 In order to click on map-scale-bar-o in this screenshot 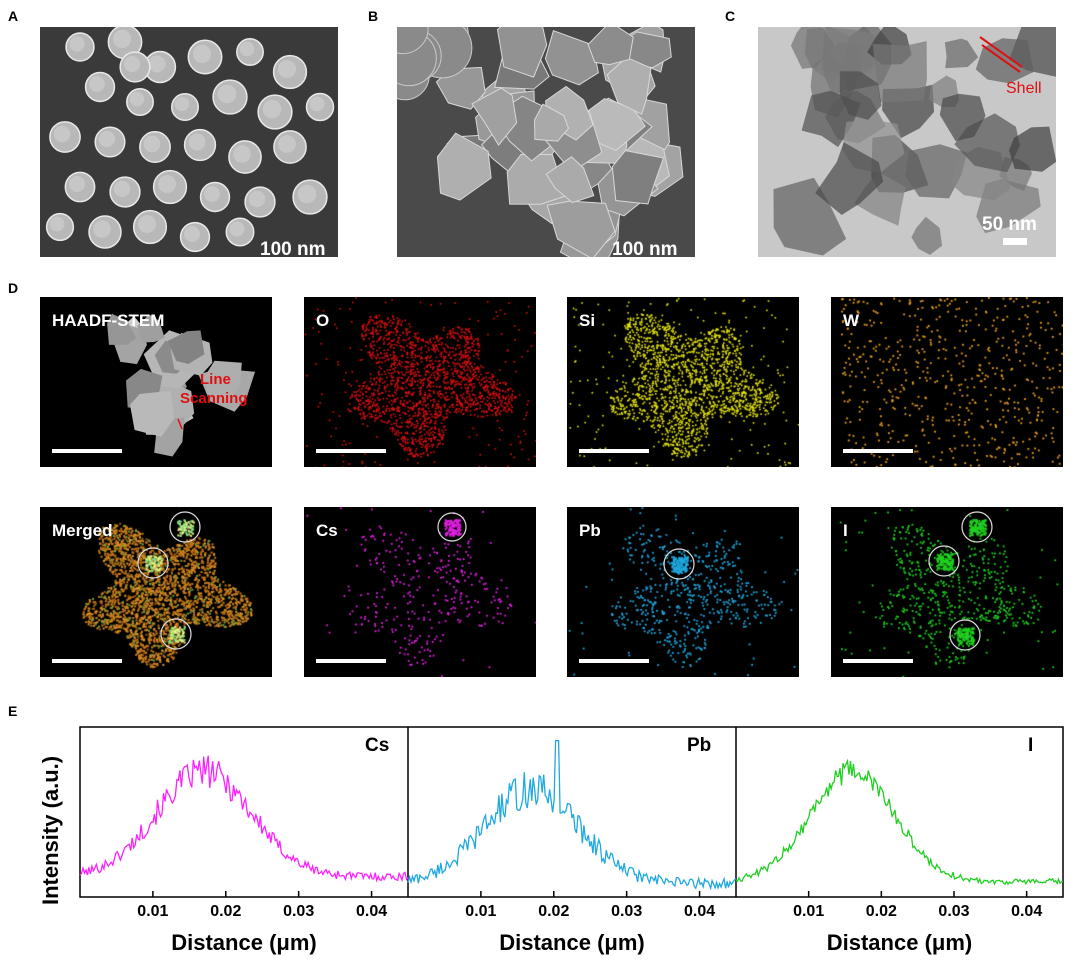, I will do `click(351, 451)`.